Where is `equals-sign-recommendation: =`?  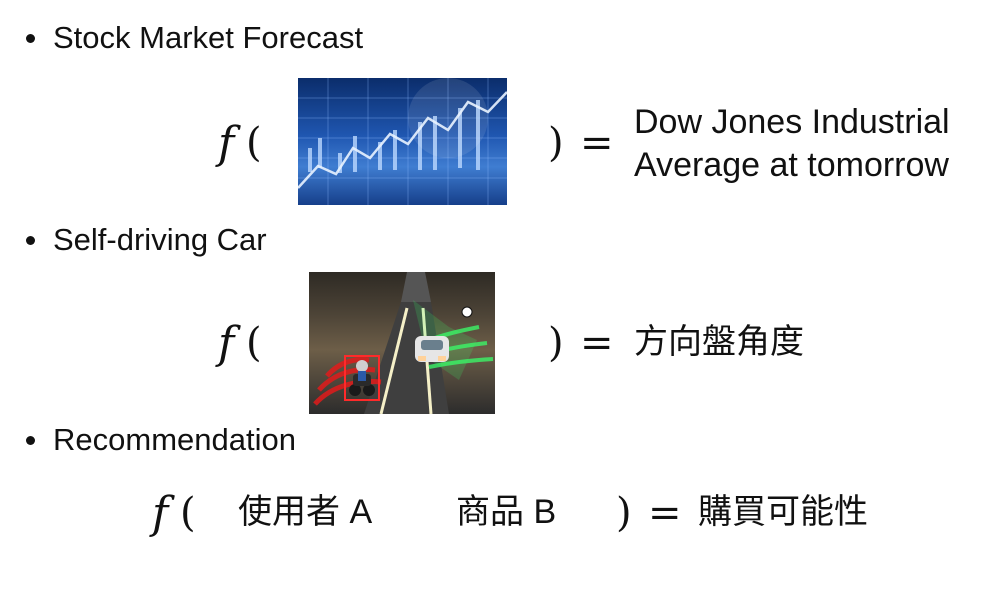 equals-sign-recommendation: = is located at coordinates (665, 513).